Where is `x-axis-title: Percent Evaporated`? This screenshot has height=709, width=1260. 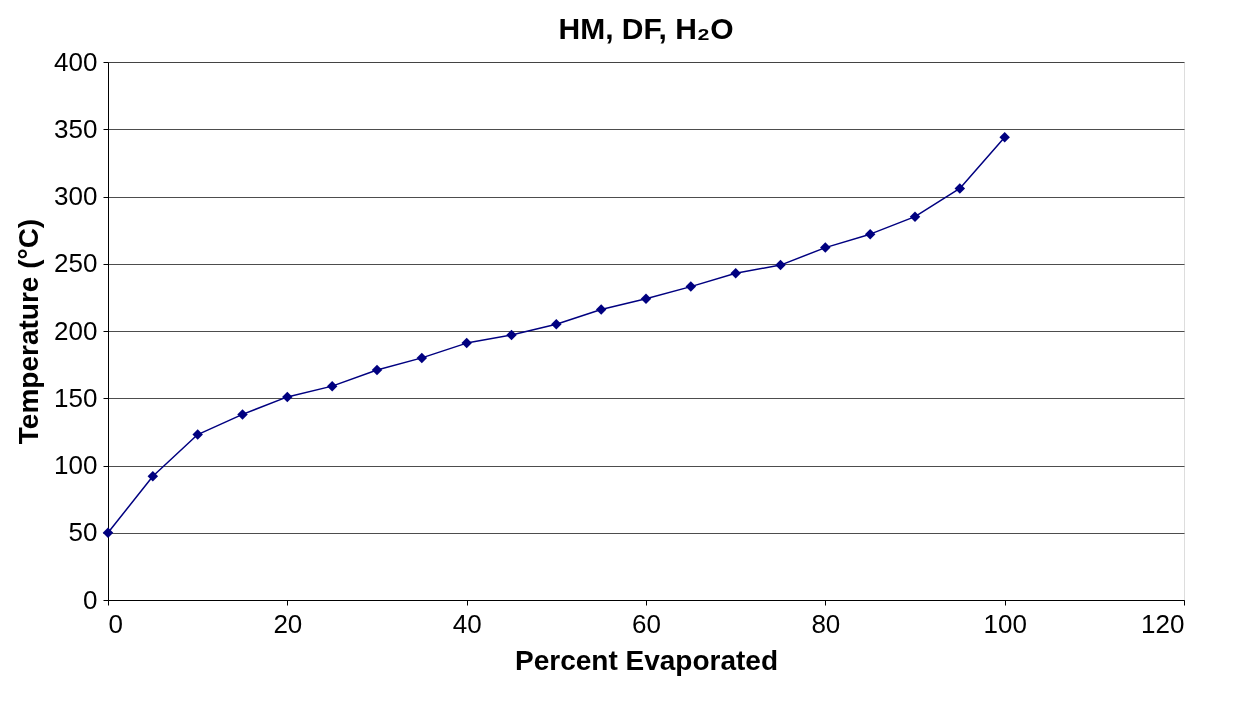 x-axis-title: Percent Evaporated is located at coordinates (646, 660).